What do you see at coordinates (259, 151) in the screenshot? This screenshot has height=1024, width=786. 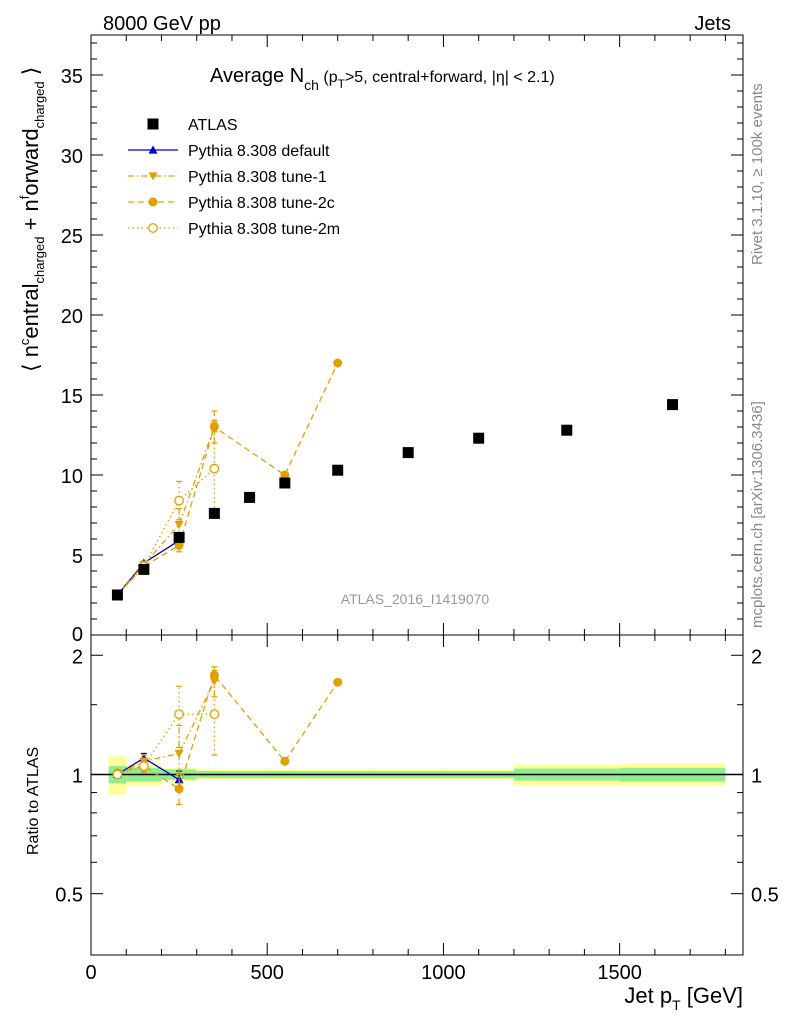 I see `legend-label: Pythia 8.308 default` at bounding box center [259, 151].